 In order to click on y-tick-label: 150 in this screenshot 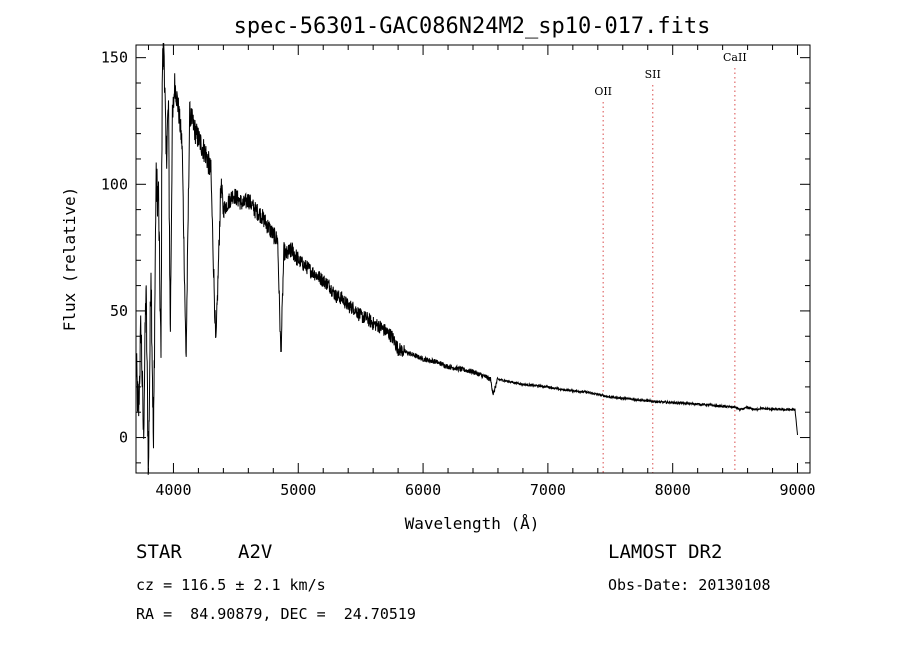, I will do `click(114, 58)`.